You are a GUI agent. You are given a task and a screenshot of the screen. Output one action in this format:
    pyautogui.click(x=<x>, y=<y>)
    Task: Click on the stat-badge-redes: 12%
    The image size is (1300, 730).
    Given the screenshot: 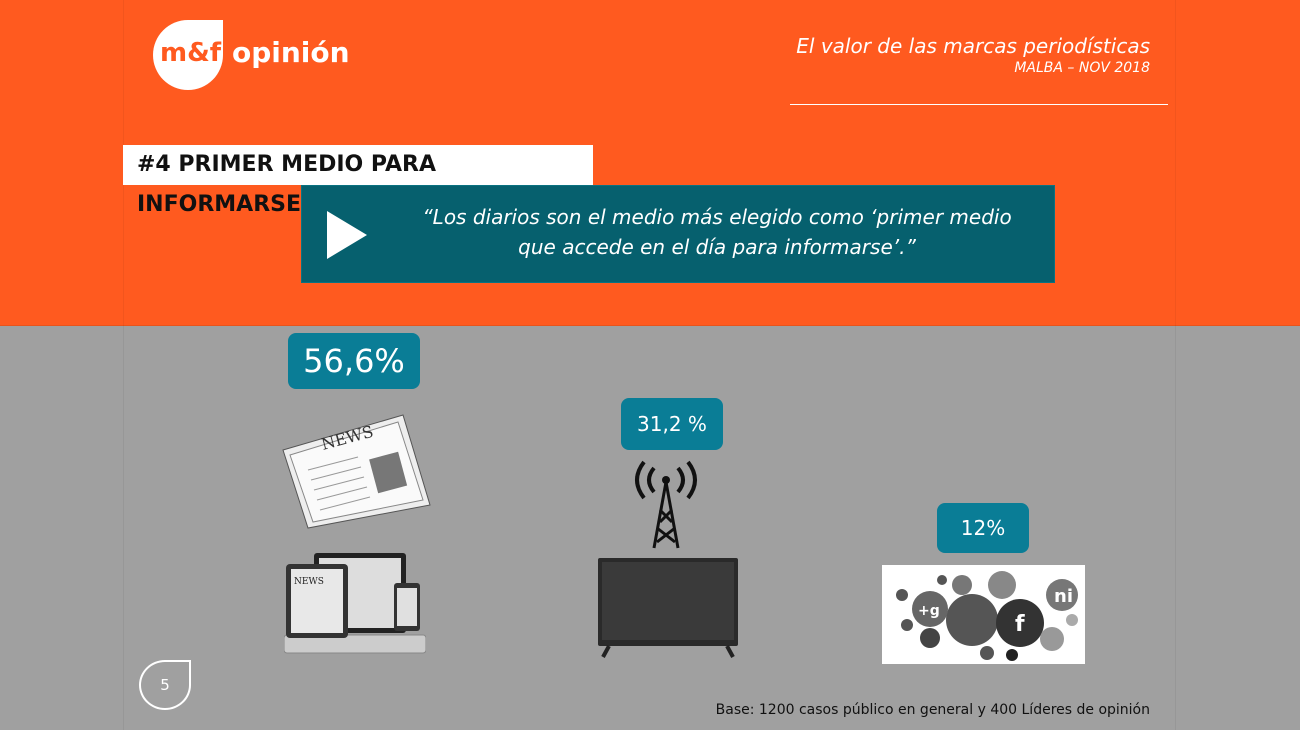 What is the action you would take?
    pyautogui.click(x=983, y=528)
    